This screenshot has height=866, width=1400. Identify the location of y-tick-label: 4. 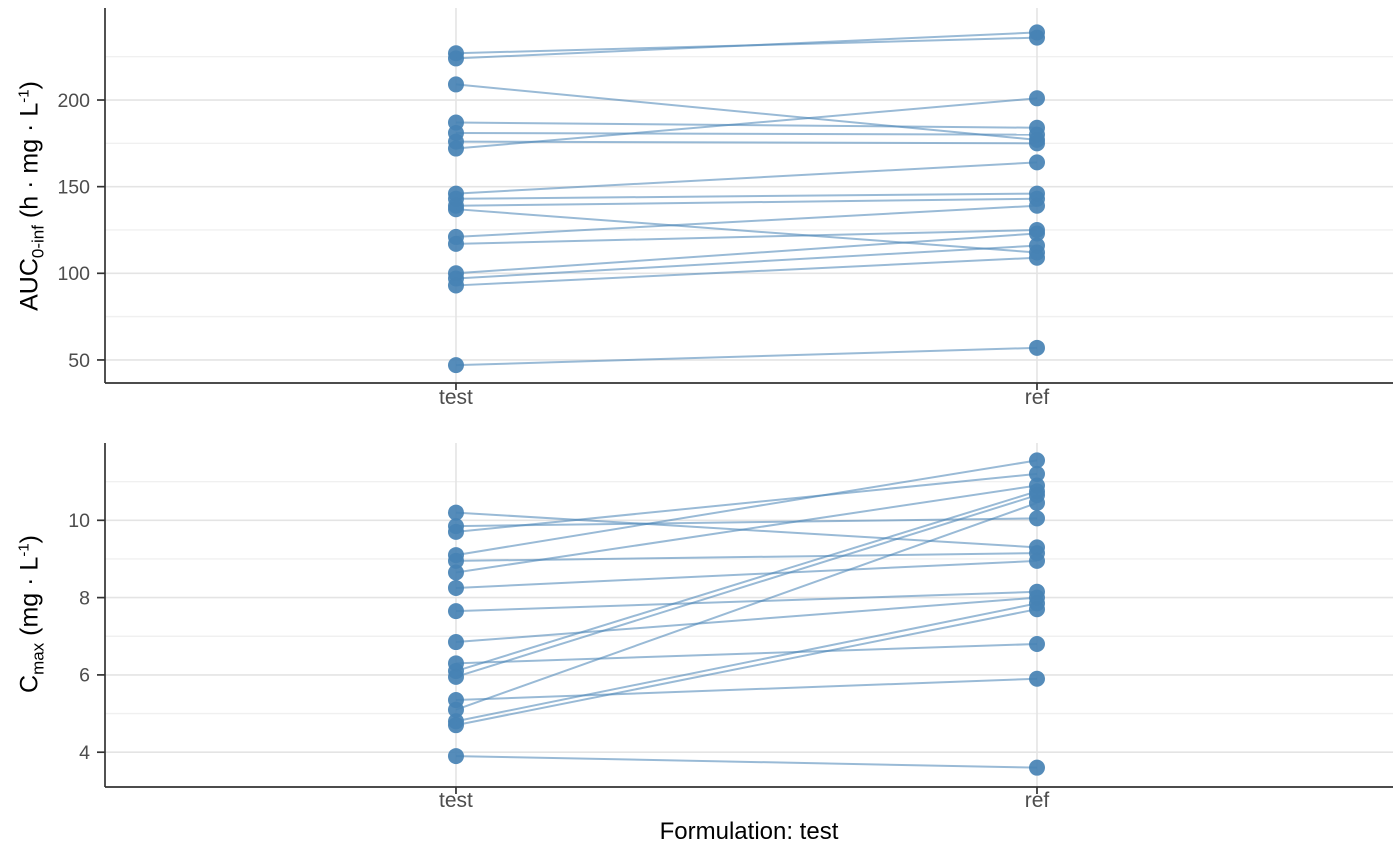
(84, 753).